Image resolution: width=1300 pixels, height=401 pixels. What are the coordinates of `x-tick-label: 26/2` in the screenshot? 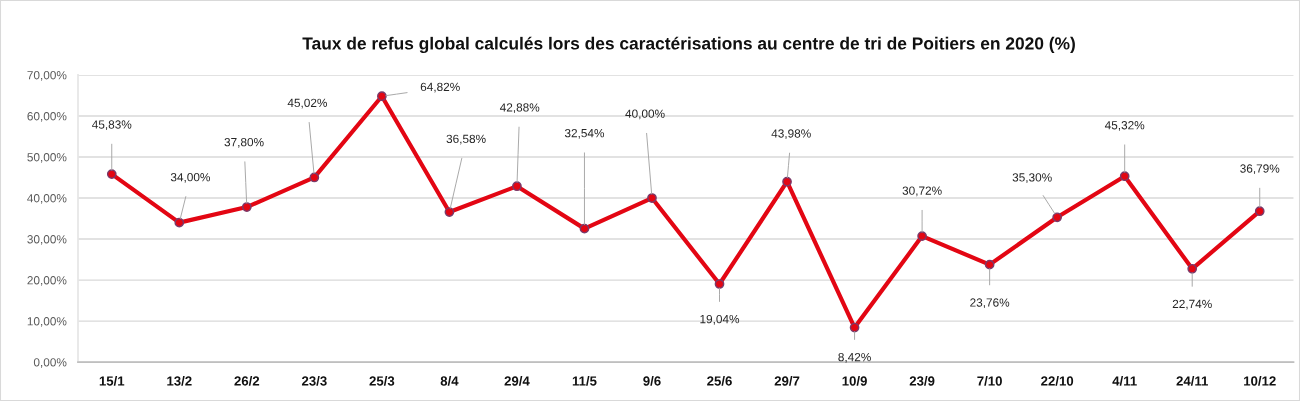 It's located at (247, 380).